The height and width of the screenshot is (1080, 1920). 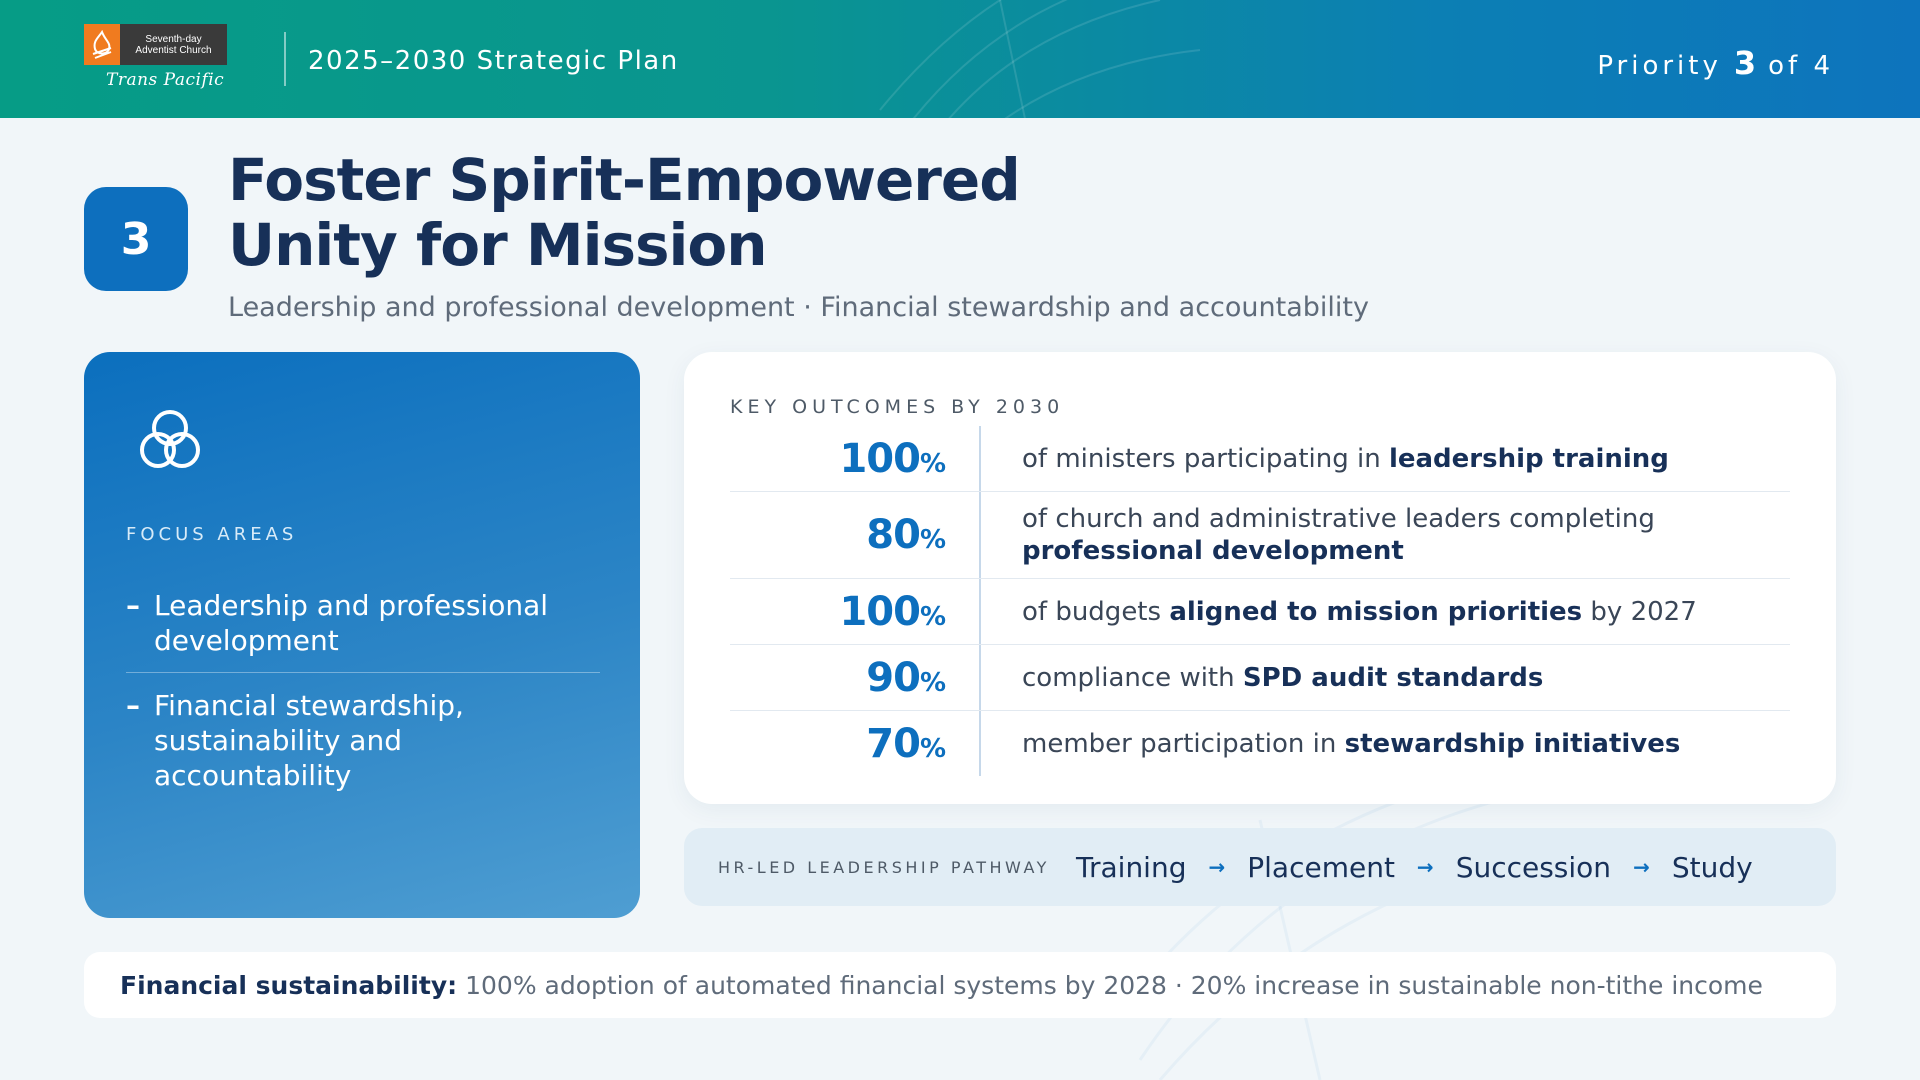 What do you see at coordinates (838, 744) in the screenshot?
I see `outcome-value: 70%` at bounding box center [838, 744].